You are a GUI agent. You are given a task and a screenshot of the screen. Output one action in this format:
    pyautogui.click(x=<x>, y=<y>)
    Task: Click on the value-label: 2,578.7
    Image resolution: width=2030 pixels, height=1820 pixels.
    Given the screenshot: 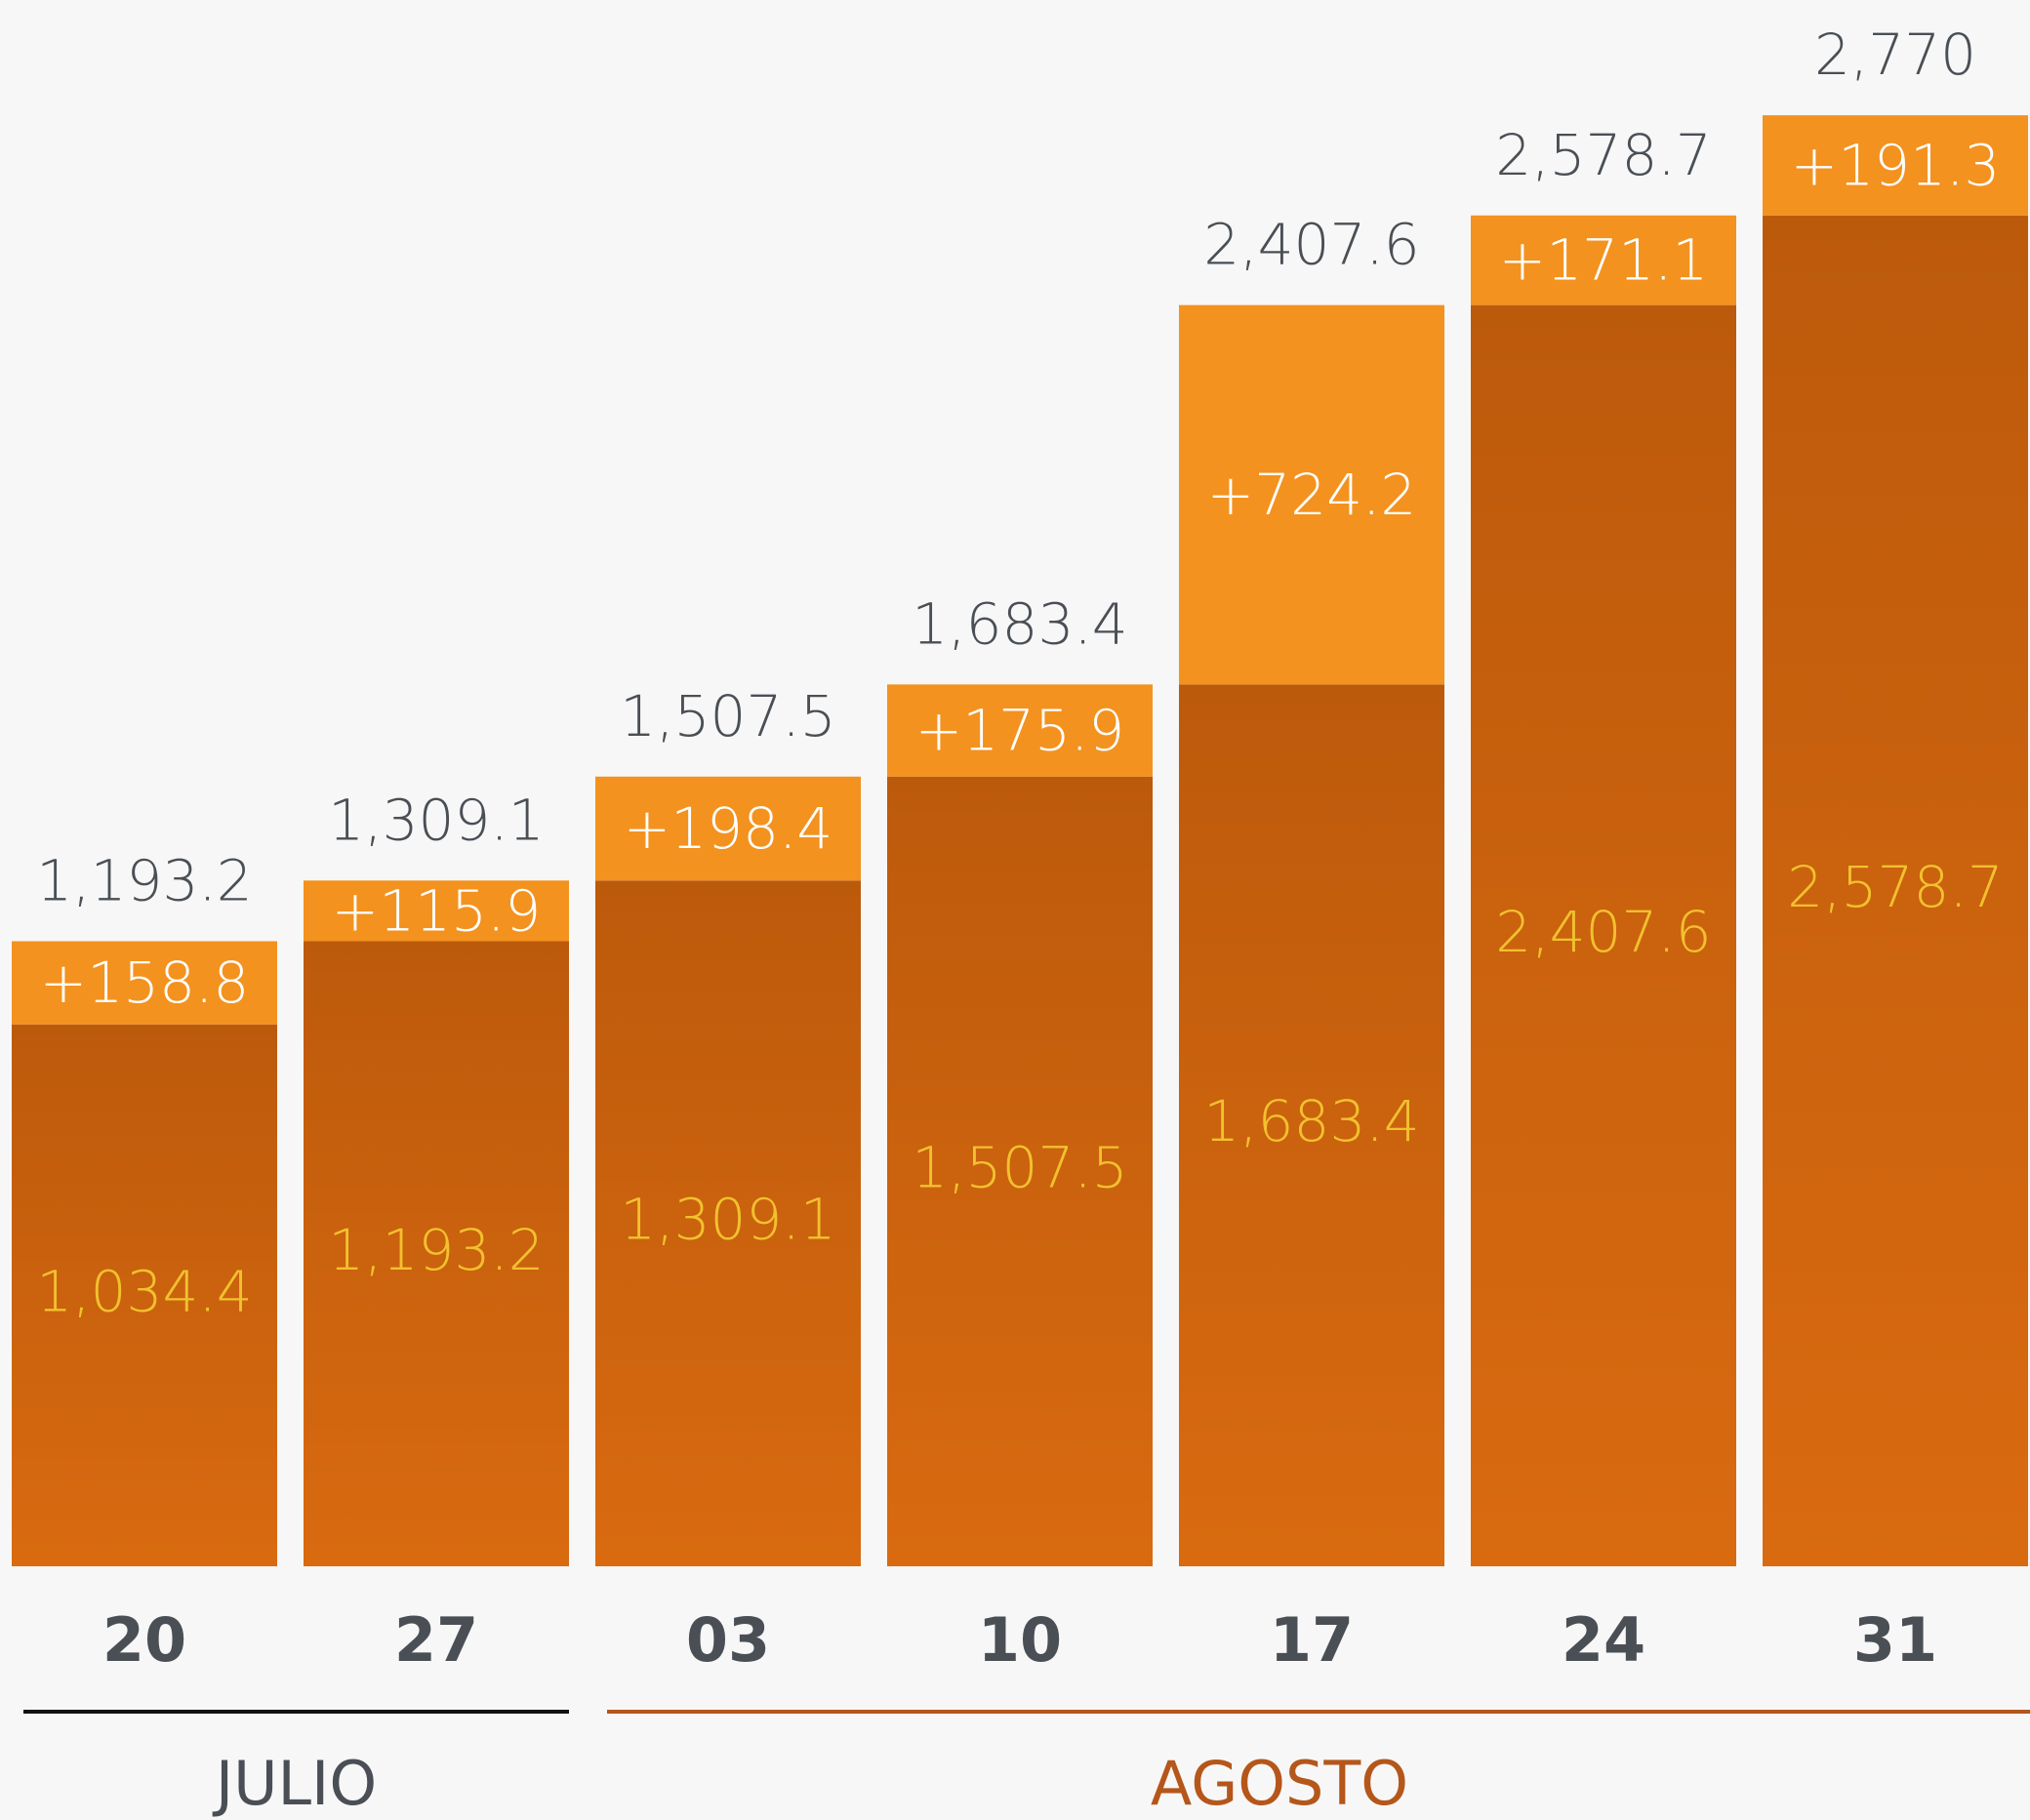 What is the action you would take?
    pyautogui.click(x=1895, y=887)
    